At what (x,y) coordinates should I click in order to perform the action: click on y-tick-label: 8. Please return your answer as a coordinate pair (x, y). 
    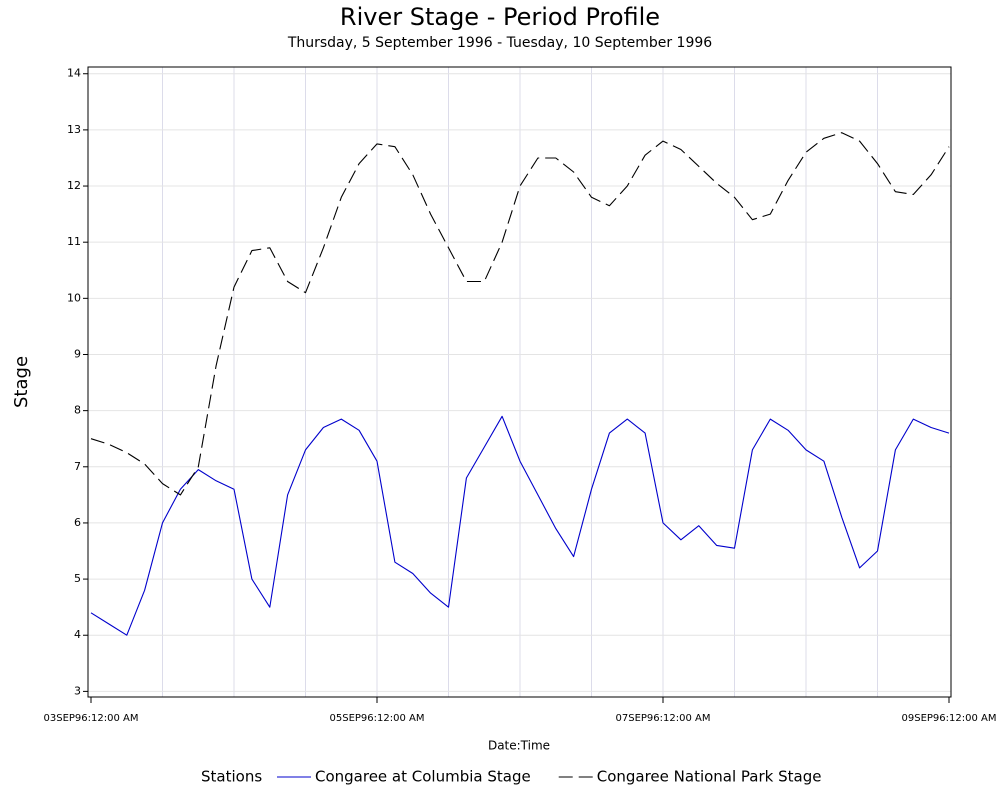
    Looking at the image, I should click on (77, 410).